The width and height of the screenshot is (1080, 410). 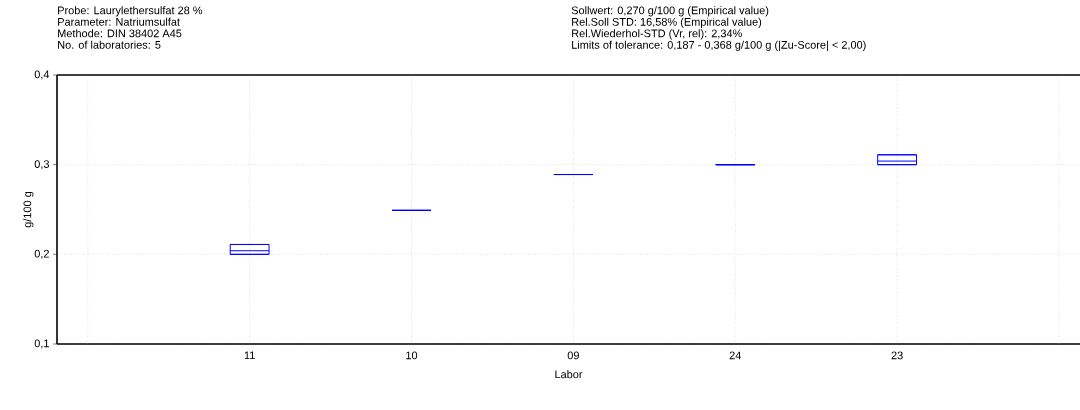 I want to click on x-axis-title: Labor, so click(x=569, y=374).